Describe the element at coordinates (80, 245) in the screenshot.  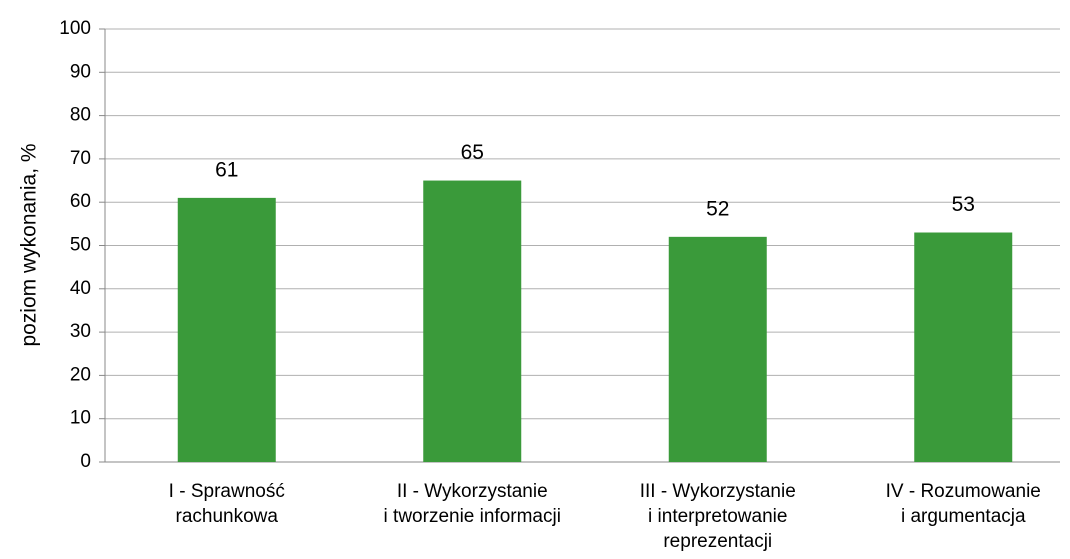
I see `y-tick-label: 50` at that location.